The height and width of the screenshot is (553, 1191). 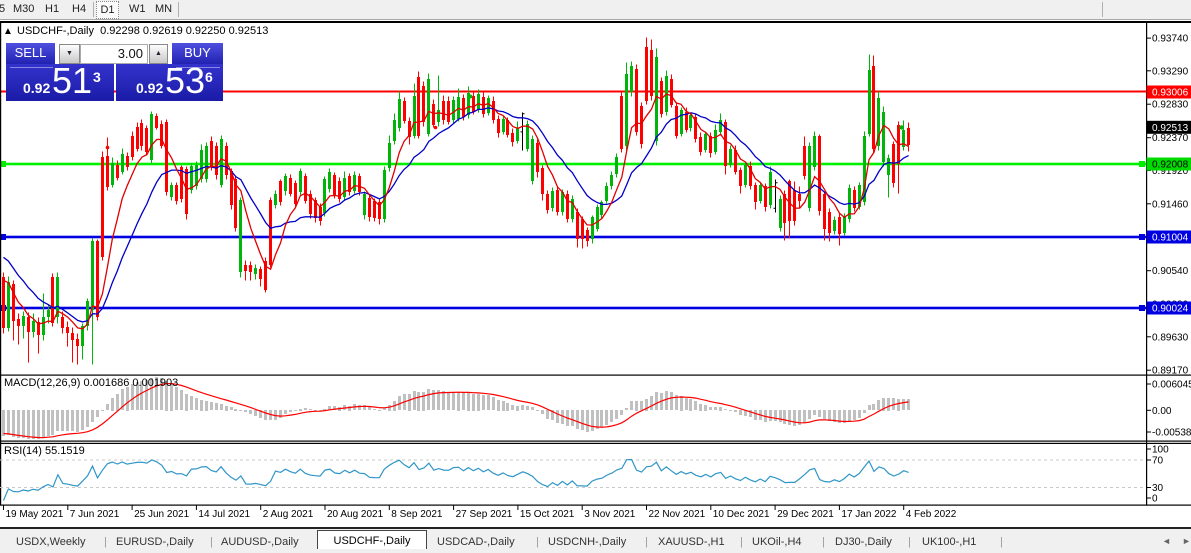 I want to click on svg-text: 0.92008, so click(x=1170, y=165).